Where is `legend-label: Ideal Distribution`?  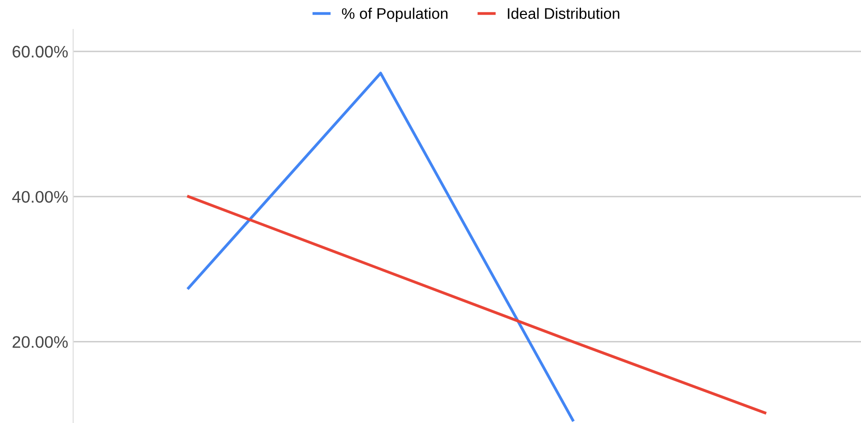
legend-label: Ideal Distribution is located at coordinates (564, 13).